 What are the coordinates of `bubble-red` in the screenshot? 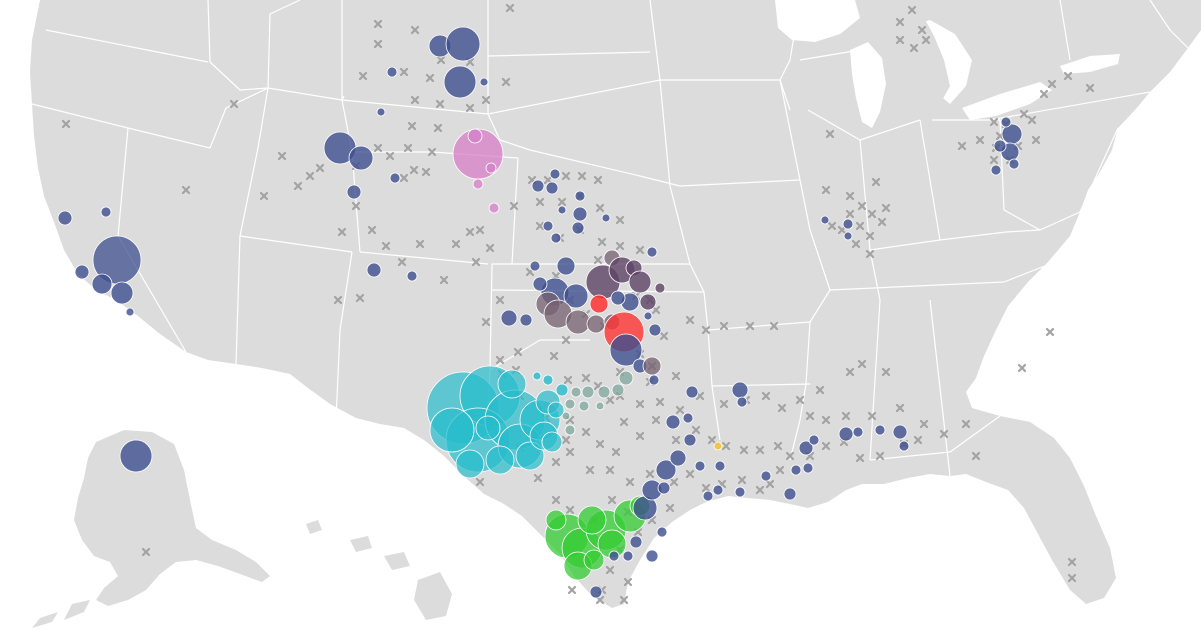 It's located at (599, 304).